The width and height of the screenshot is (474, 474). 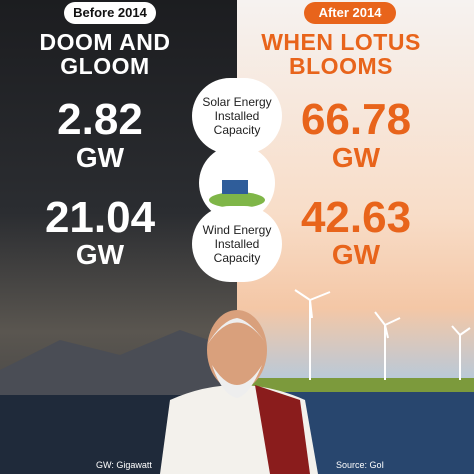 I want to click on heading: DOOM AND GLOOM, so click(x=105, y=54).